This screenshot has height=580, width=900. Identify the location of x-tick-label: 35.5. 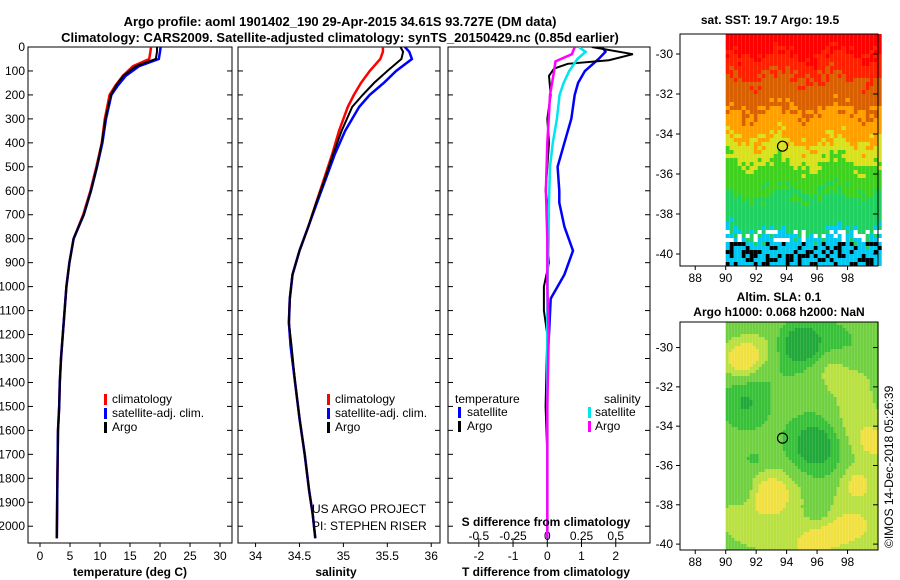
(388, 556).